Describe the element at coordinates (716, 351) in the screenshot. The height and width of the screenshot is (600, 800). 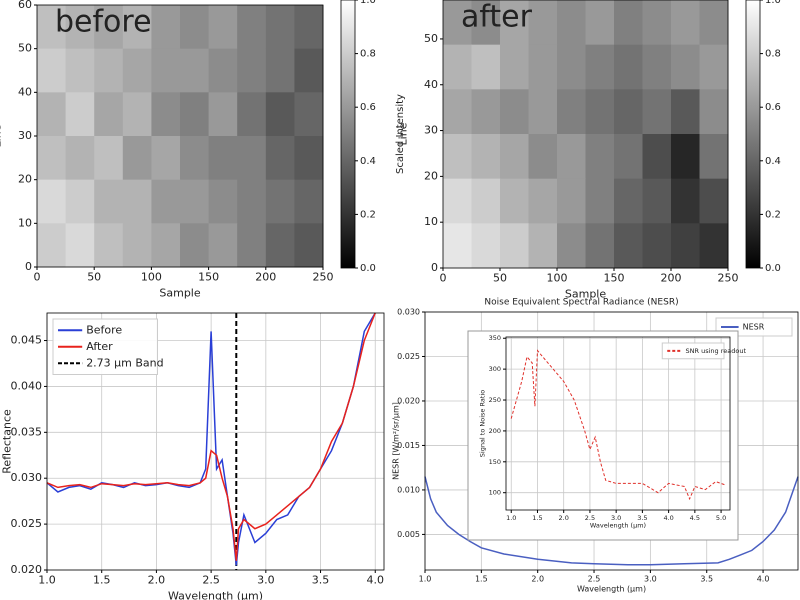
I see `legend-label: SNR using readout` at that location.